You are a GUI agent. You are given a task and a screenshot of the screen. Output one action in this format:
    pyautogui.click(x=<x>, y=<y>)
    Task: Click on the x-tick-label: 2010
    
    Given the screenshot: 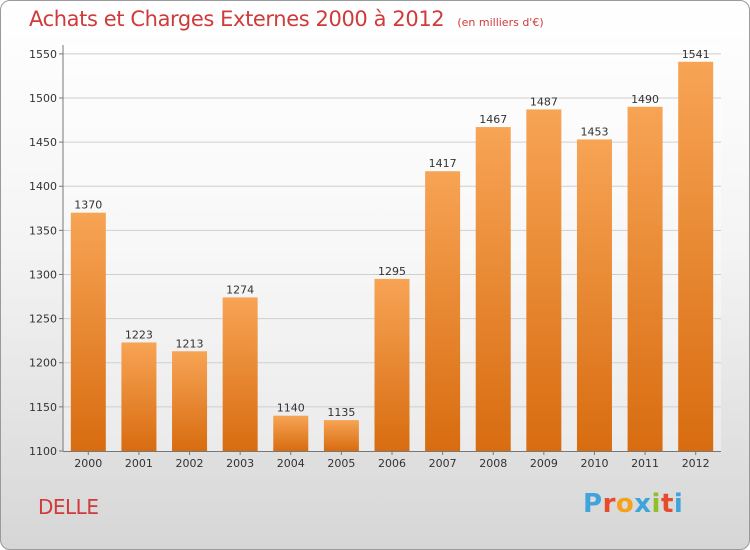 What is the action you would take?
    pyautogui.click(x=594, y=463)
    